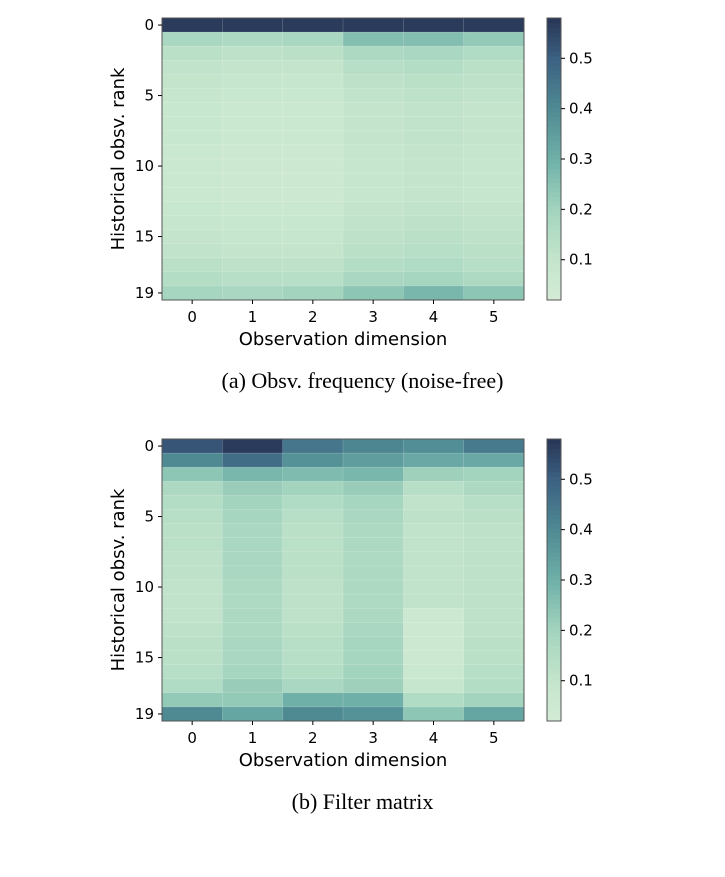 The height and width of the screenshot is (877, 725). Describe the element at coordinates (343, 339) in the screenshot. I see `x-axis-label: Observation dimension` at that location.